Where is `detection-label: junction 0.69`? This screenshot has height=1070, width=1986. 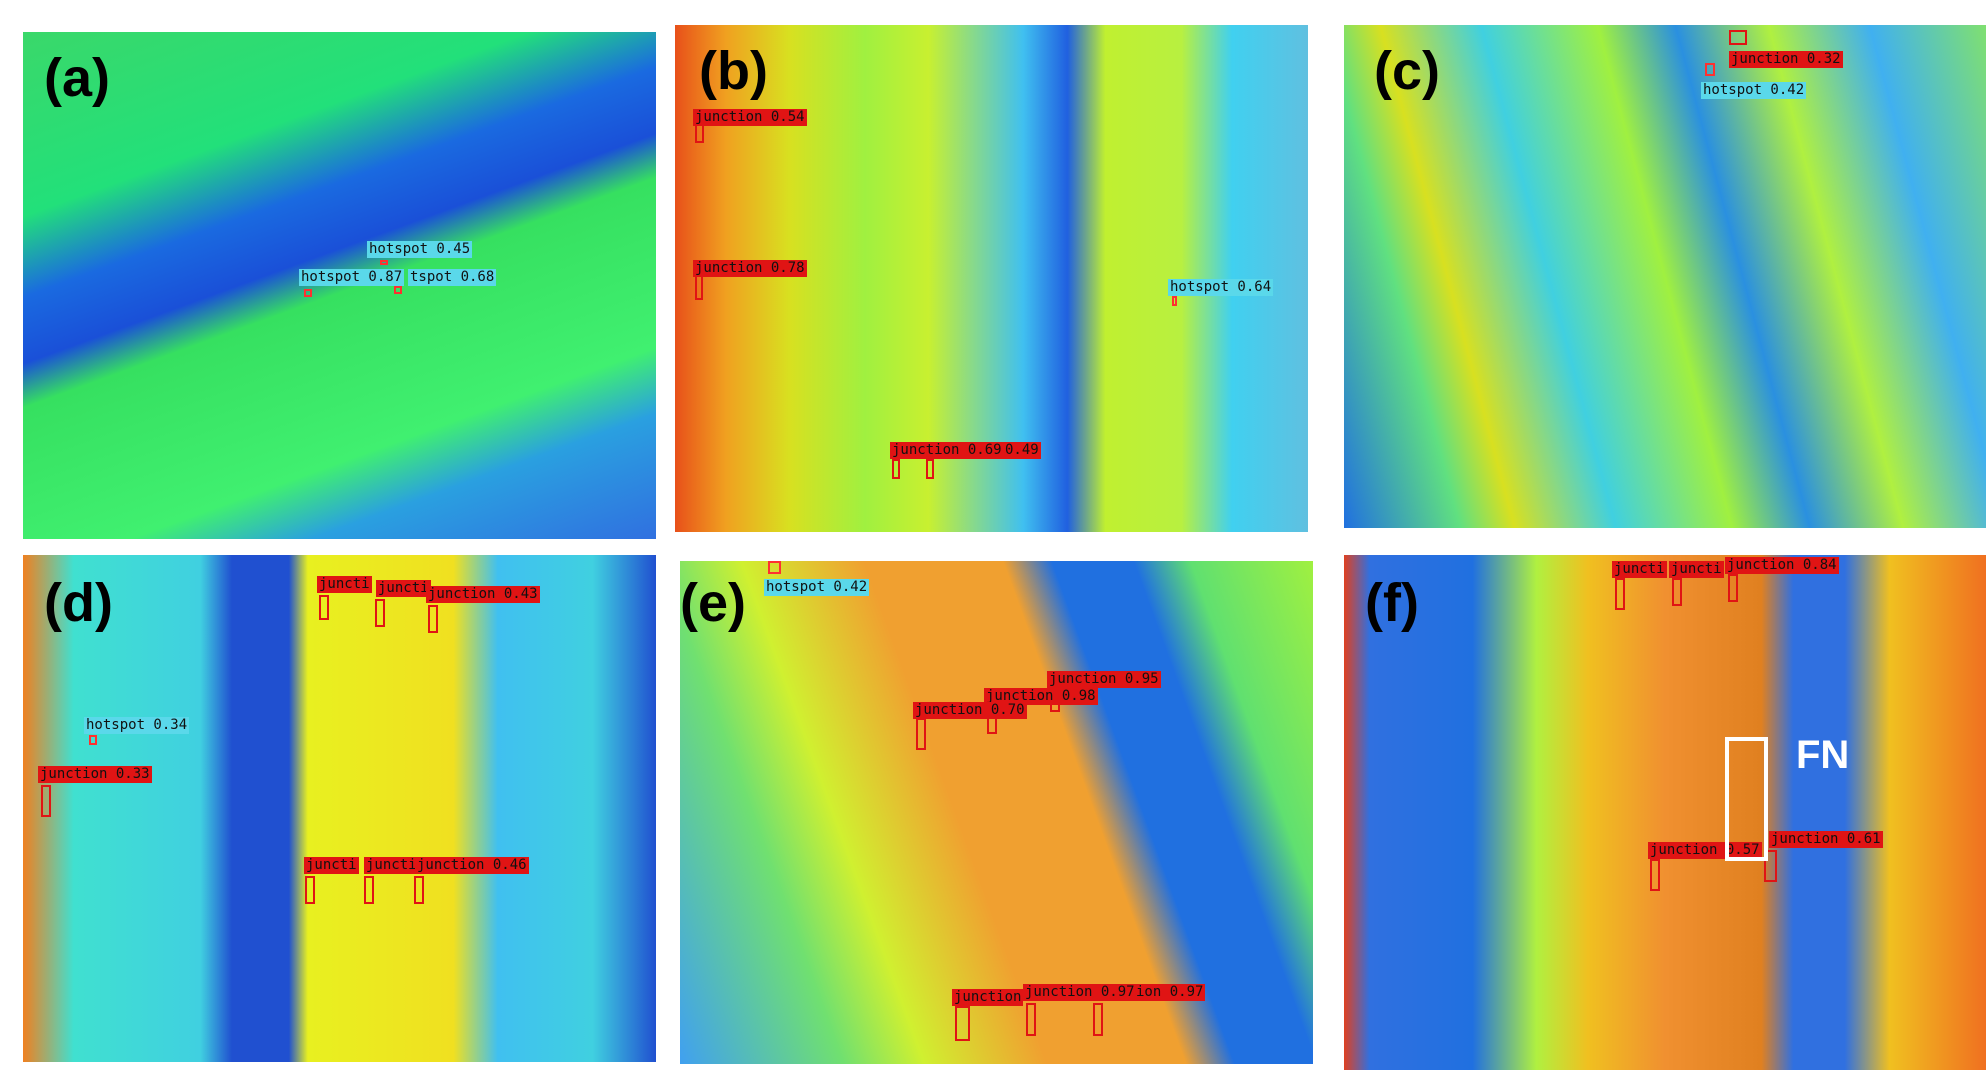
detection-label: junction 0.69 is located at coordinates (947, 450).